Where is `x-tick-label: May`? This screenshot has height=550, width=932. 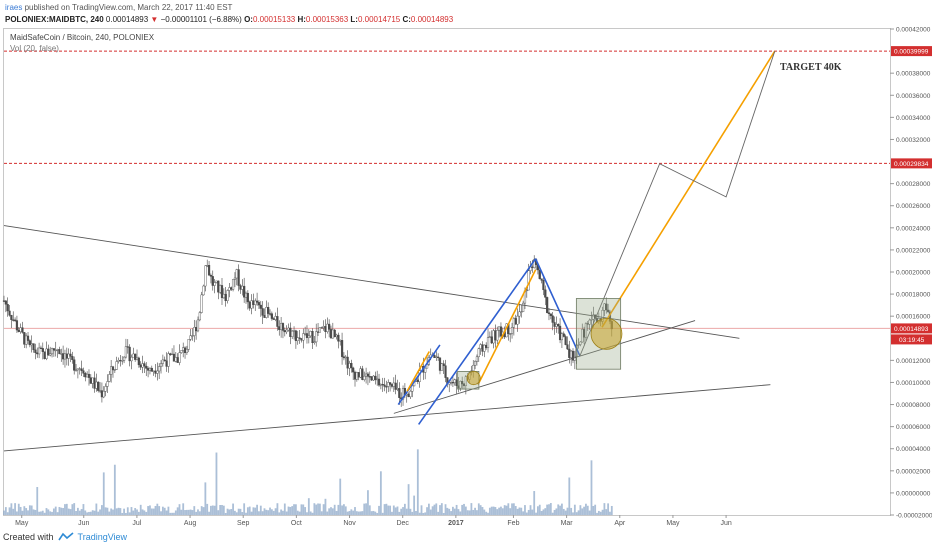
x-tick-label: May is located at coordinates (673, 523).